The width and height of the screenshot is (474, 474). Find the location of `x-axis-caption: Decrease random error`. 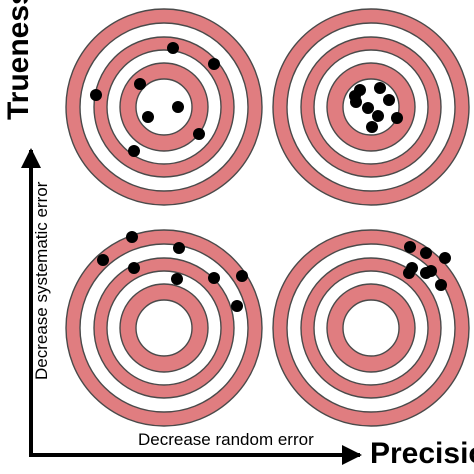

x-axis-caption: Decrease random error is located at coordinates (226, 439).